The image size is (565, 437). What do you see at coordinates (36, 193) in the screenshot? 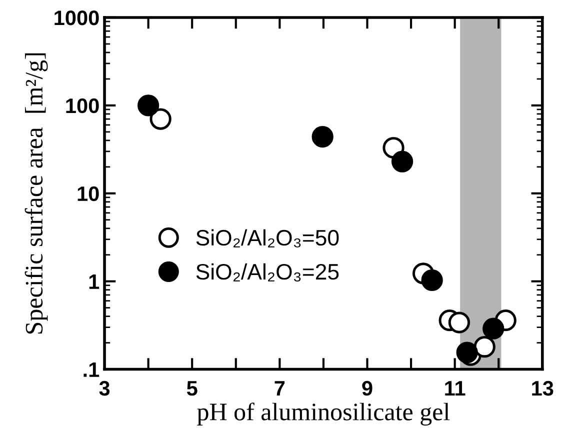
I see `y-axis-title: Specific surface area [m²/g]` at bounding box center [36, 193].